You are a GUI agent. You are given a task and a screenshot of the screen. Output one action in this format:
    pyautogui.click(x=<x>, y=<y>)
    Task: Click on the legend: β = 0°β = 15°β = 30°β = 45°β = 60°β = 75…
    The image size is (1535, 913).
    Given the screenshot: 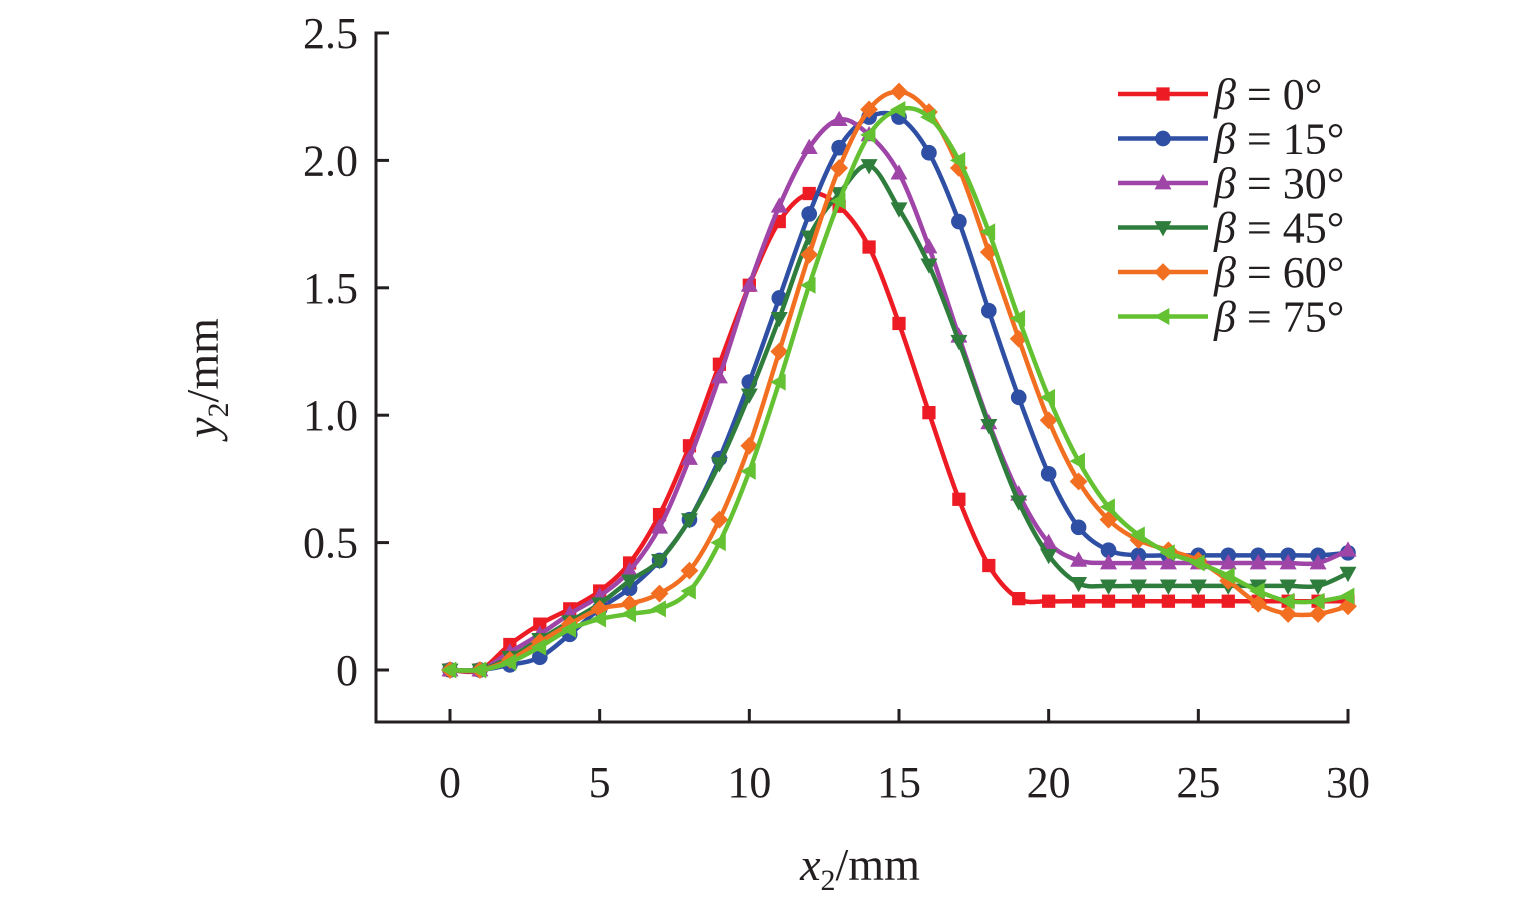 What is the action you would take?
    pyautogui.click(x=1231, y=206)
    